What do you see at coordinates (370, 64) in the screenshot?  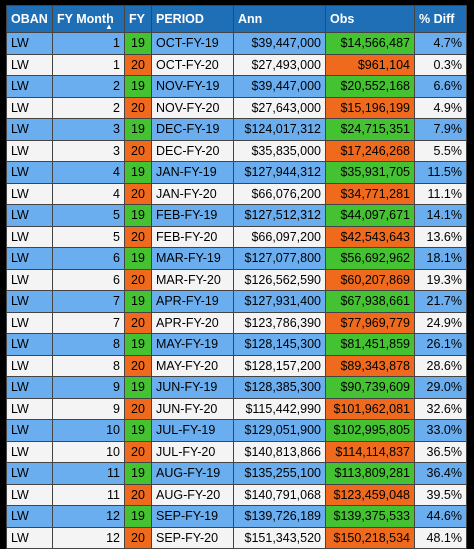 I see `cell-obs: $961,104` at bounding box center [370, 64].